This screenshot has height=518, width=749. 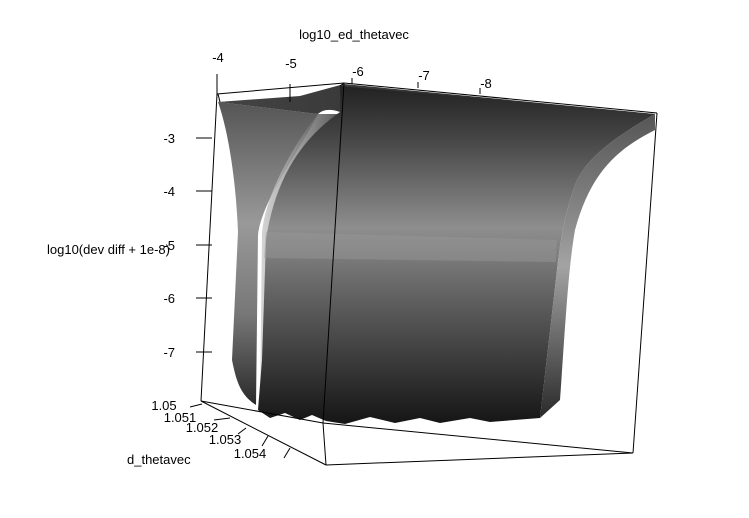 What do you see at coordinates (159, 459) in the screenshot?
I see `y-axis-title: d_thetavec` at bounding box center [159, 459].